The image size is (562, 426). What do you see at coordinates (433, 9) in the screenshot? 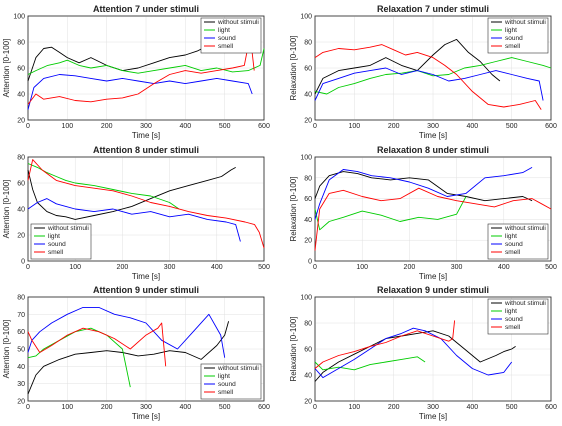
I see `chart-title: Relaxation 7 under stimuli` at bounding box center [433, 9].